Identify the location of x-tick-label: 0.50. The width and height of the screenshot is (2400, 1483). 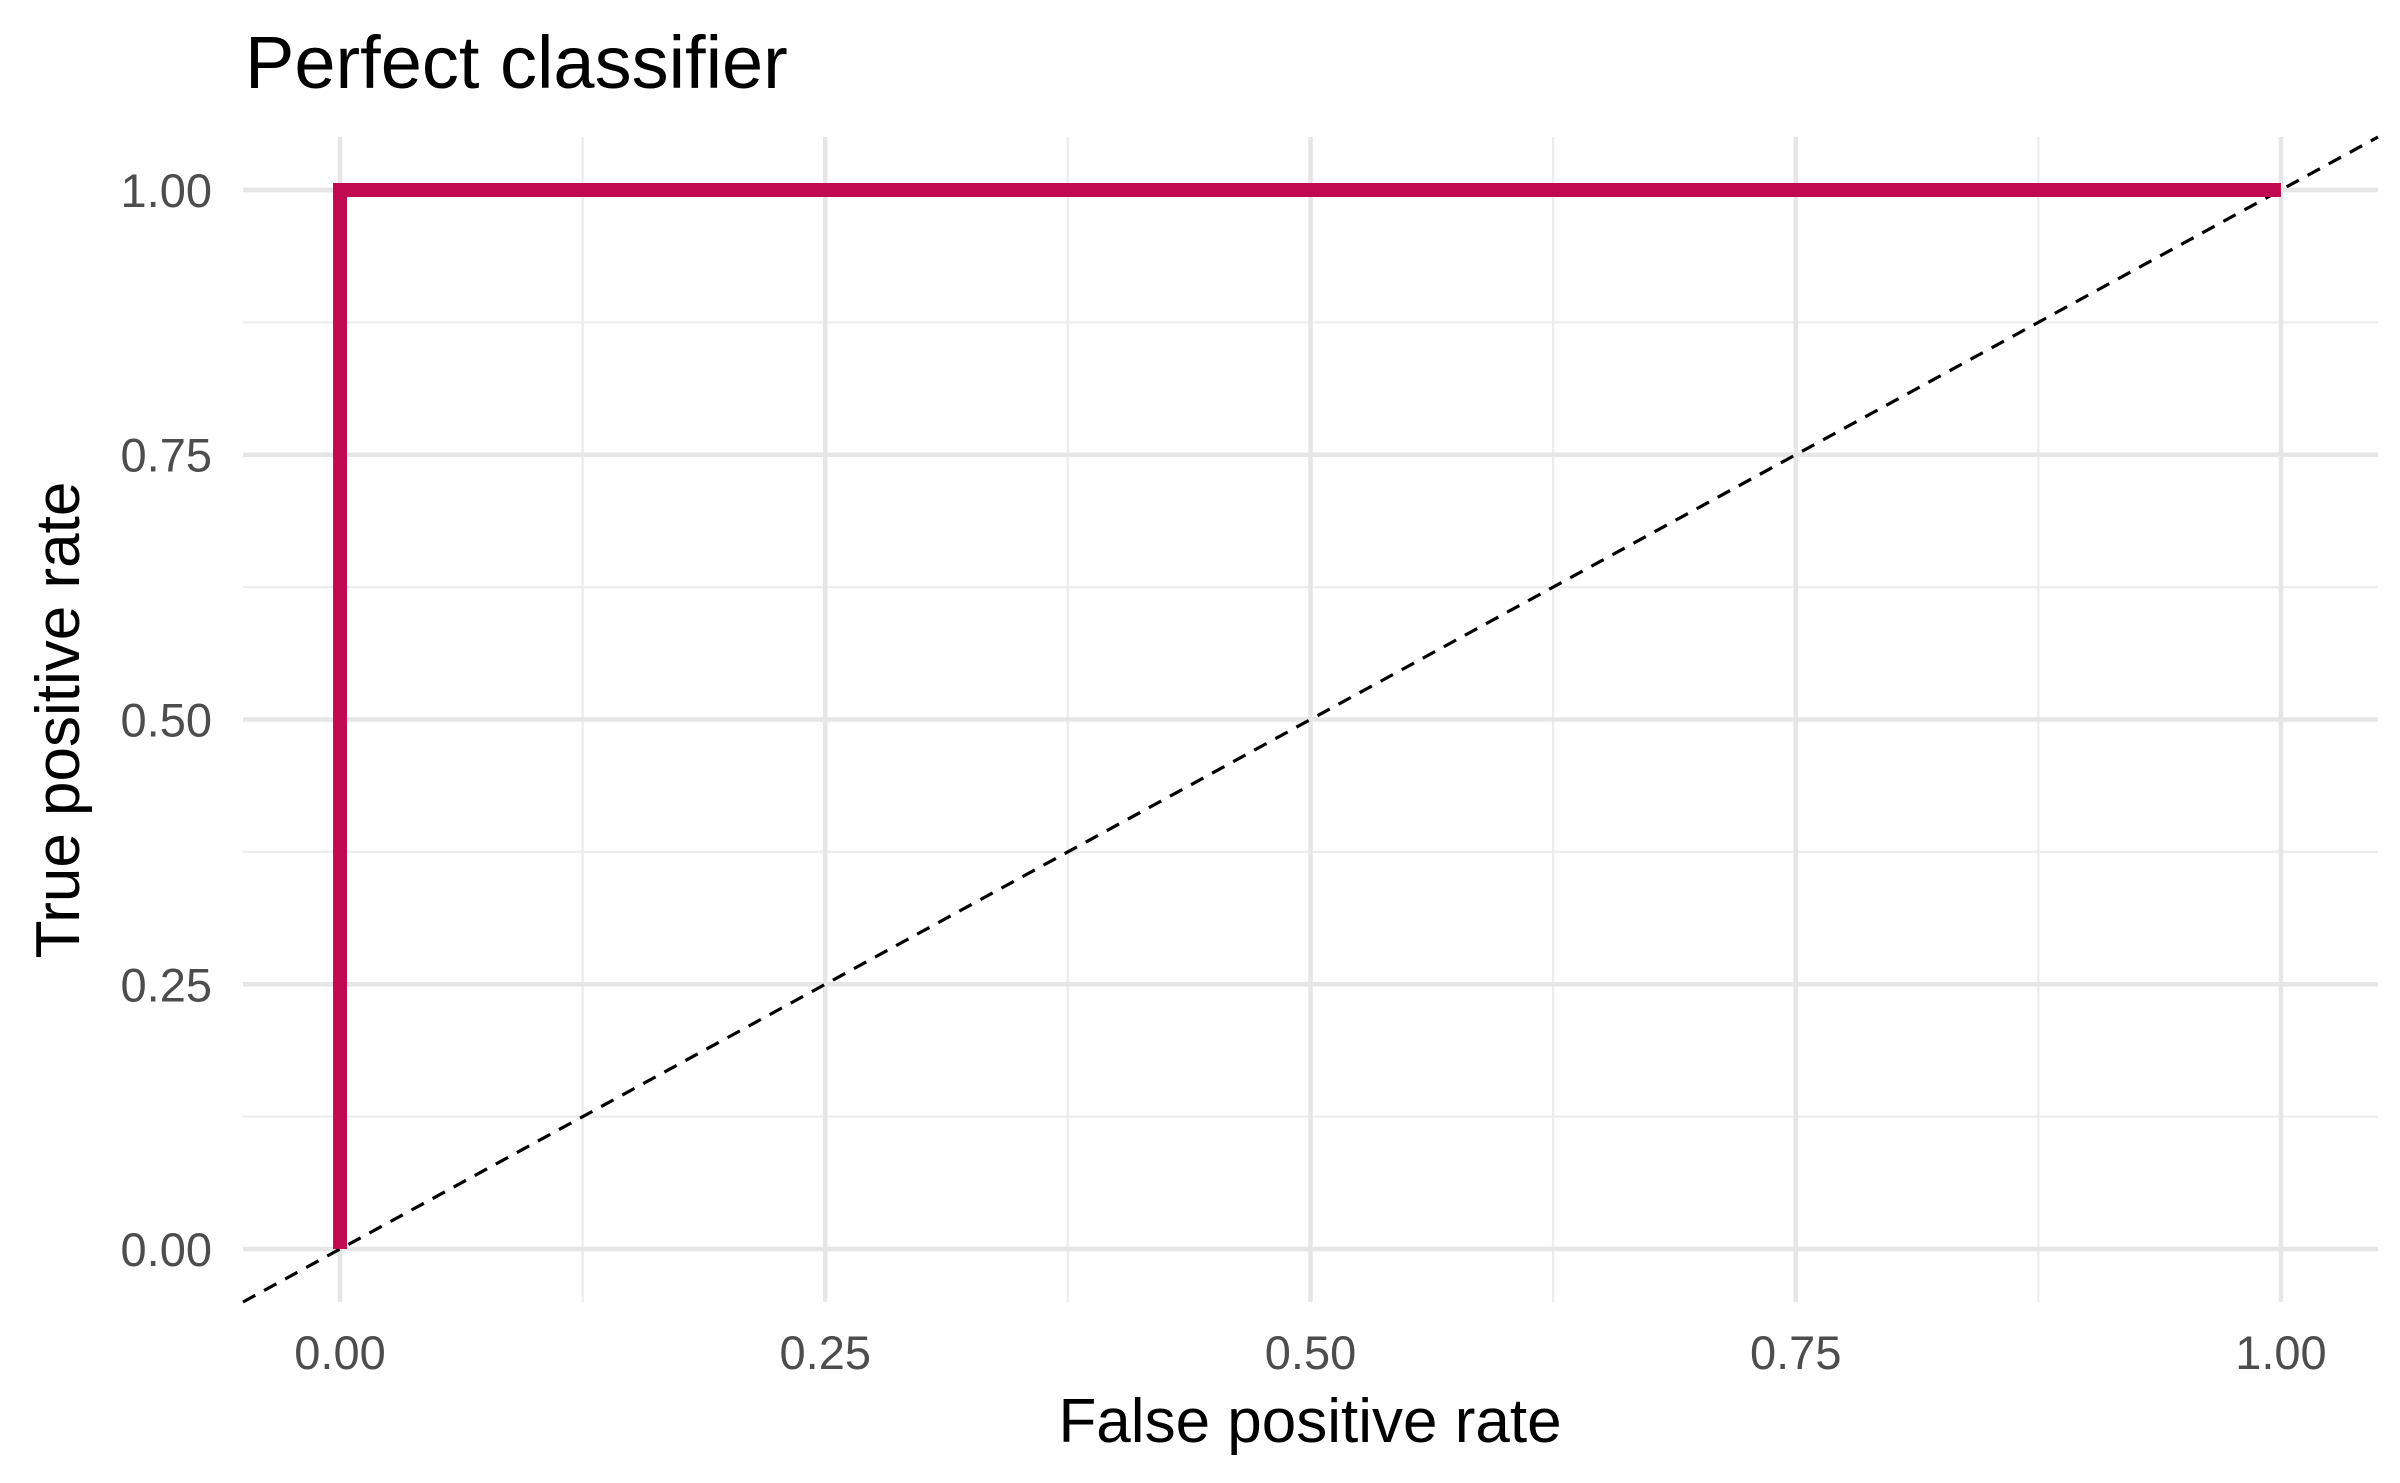
(1310, 1352).